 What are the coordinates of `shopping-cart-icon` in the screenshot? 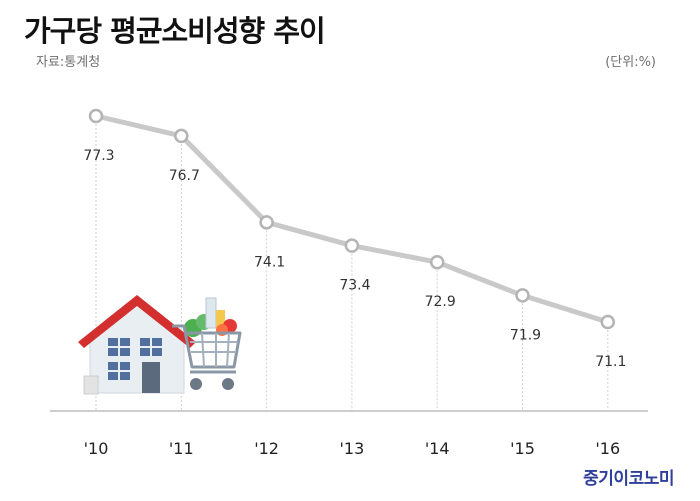 It's located at (207, 343).